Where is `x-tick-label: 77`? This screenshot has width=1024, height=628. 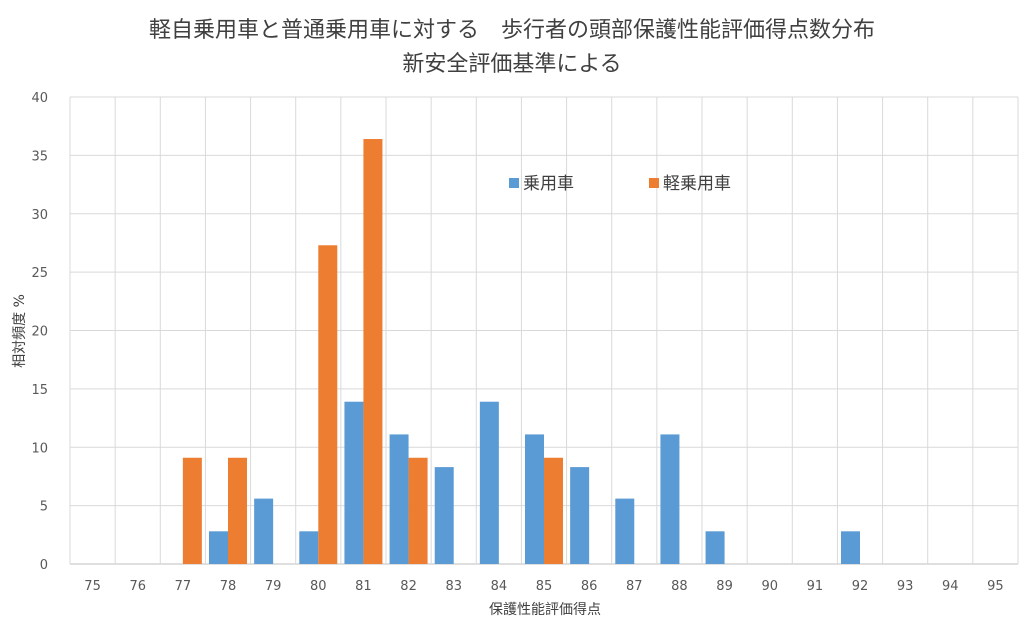 x-tick-label: 77 is located at coordinates (183, 586).